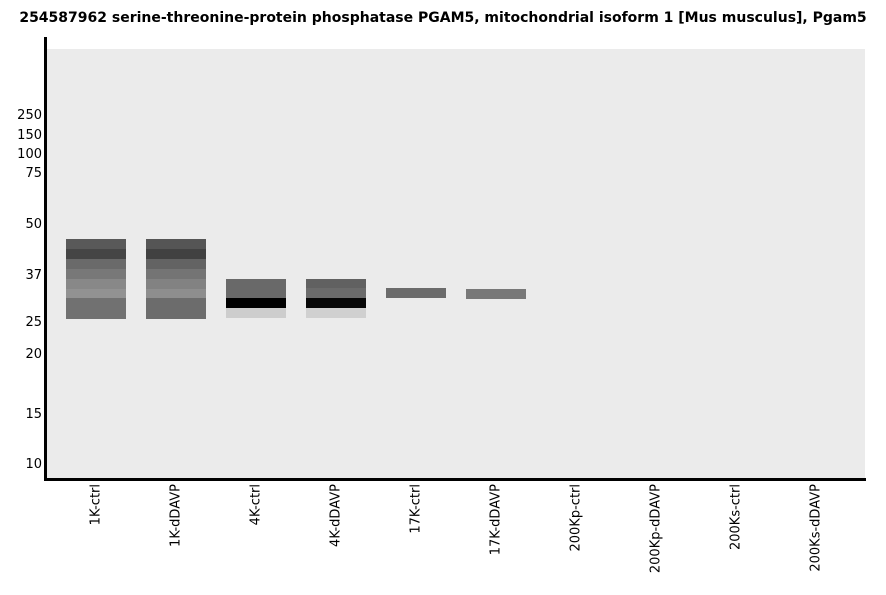  Describe the element at coordinates (29, 135) in the screenshot. I see `y-tick-label: 150` at that location.